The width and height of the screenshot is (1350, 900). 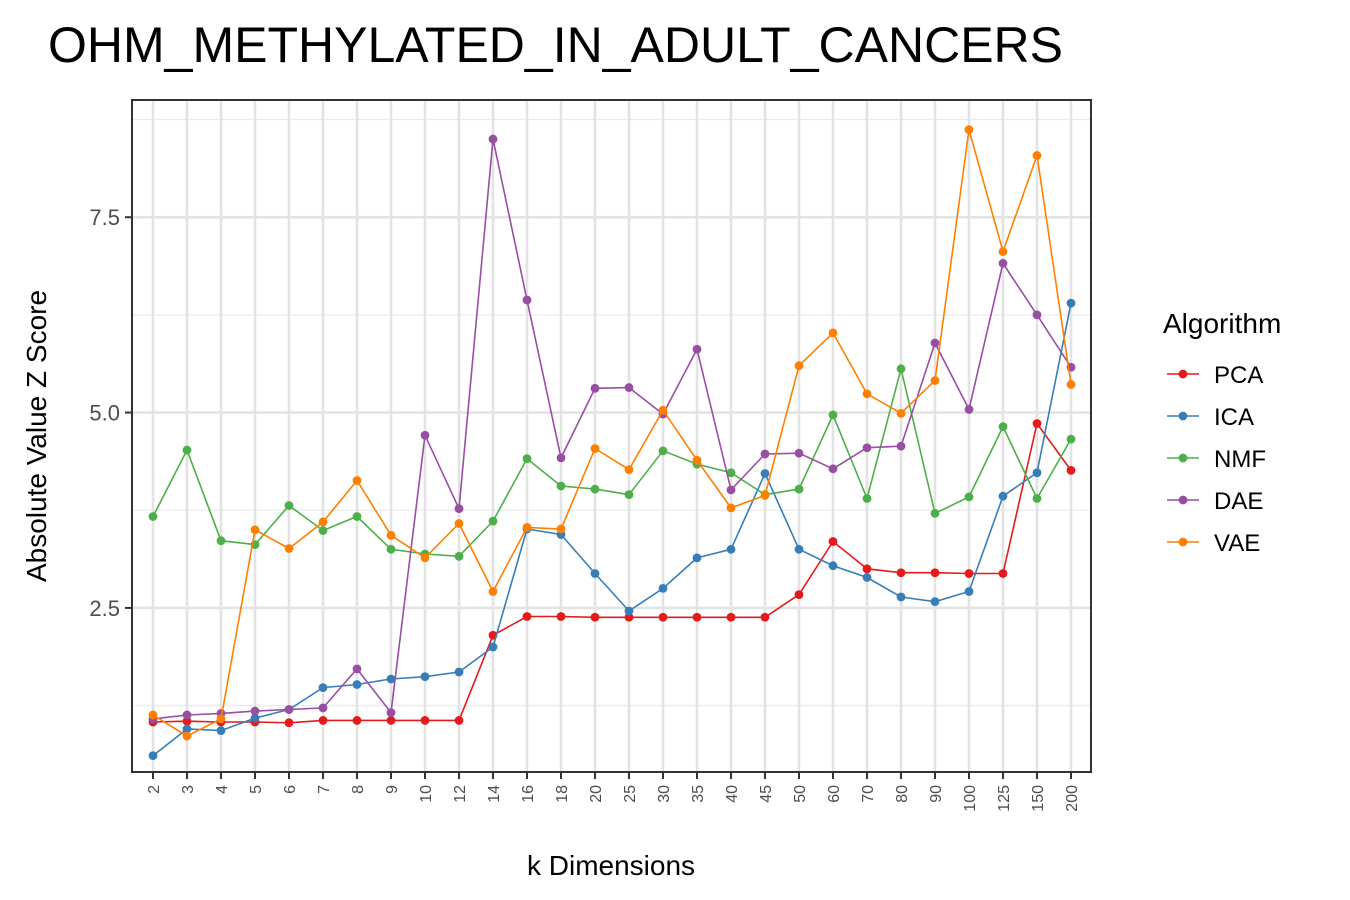 I want to click on x-tick-label: 45, so click(x=766, y=794).